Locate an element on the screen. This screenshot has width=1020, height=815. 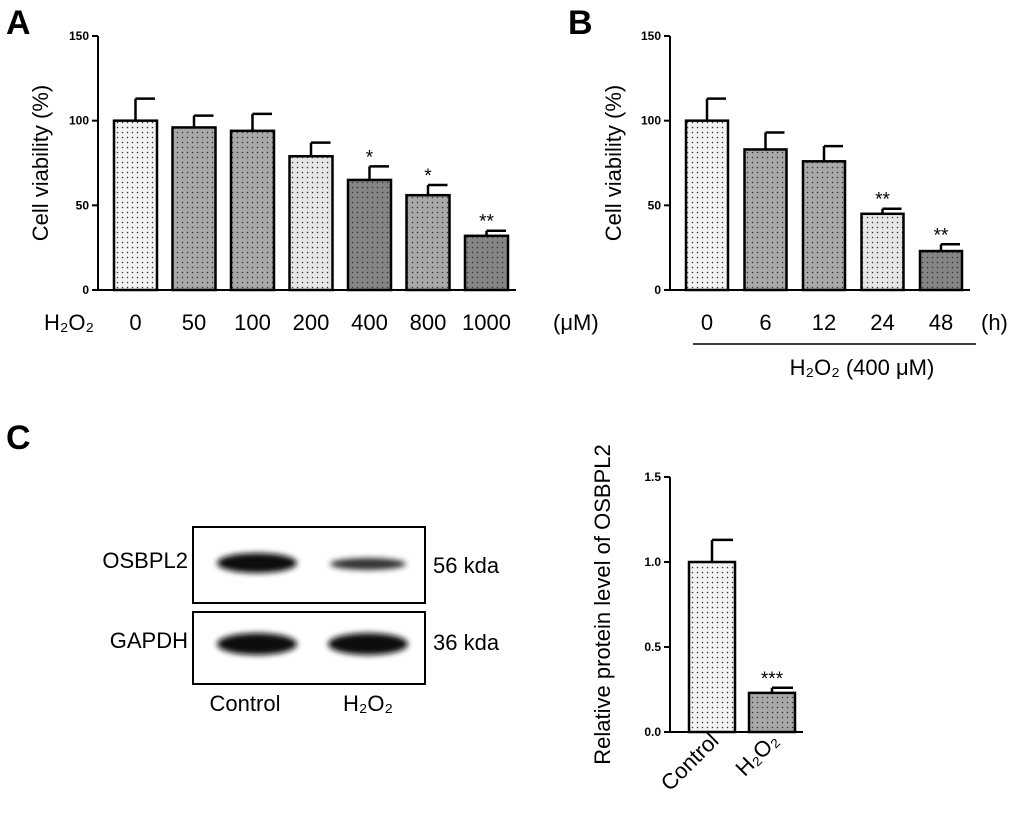
band-size-osbpl2: 56 kda is located at coordinates (466, 565).